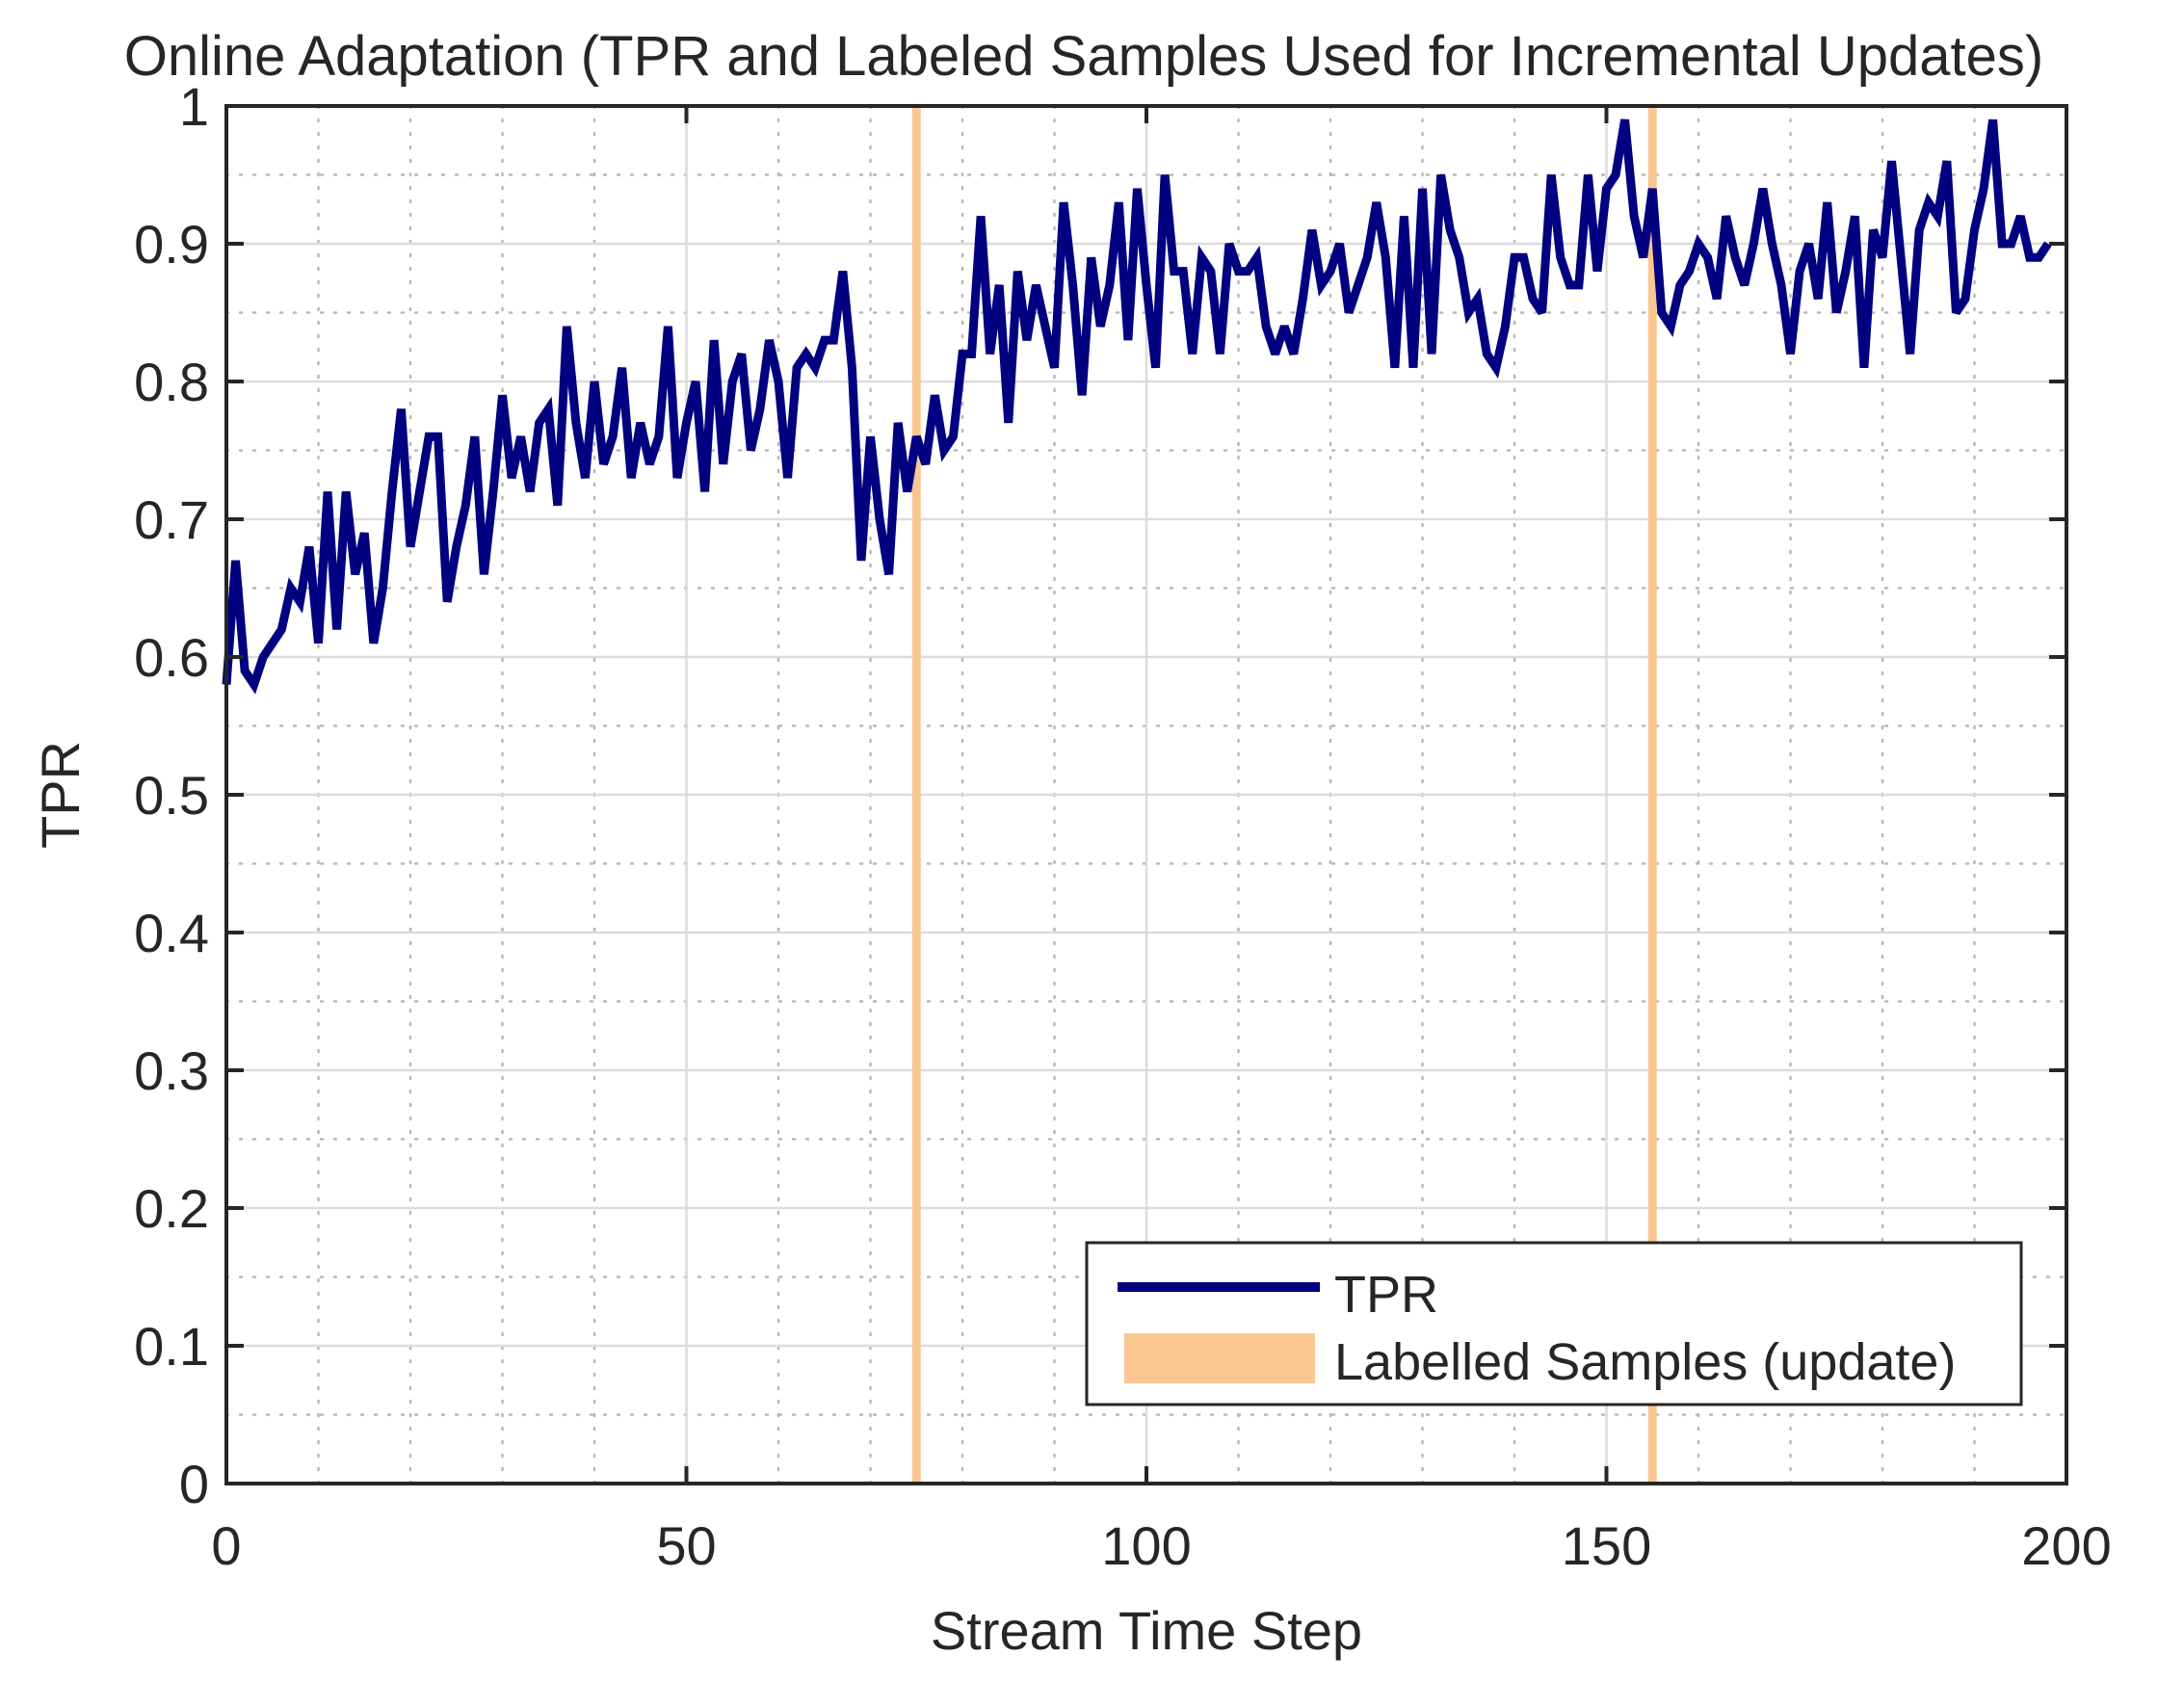  Describe the element at coordinates (172, 1208) in the screenshot. I see `y-tick-label: 0.2` at that location.